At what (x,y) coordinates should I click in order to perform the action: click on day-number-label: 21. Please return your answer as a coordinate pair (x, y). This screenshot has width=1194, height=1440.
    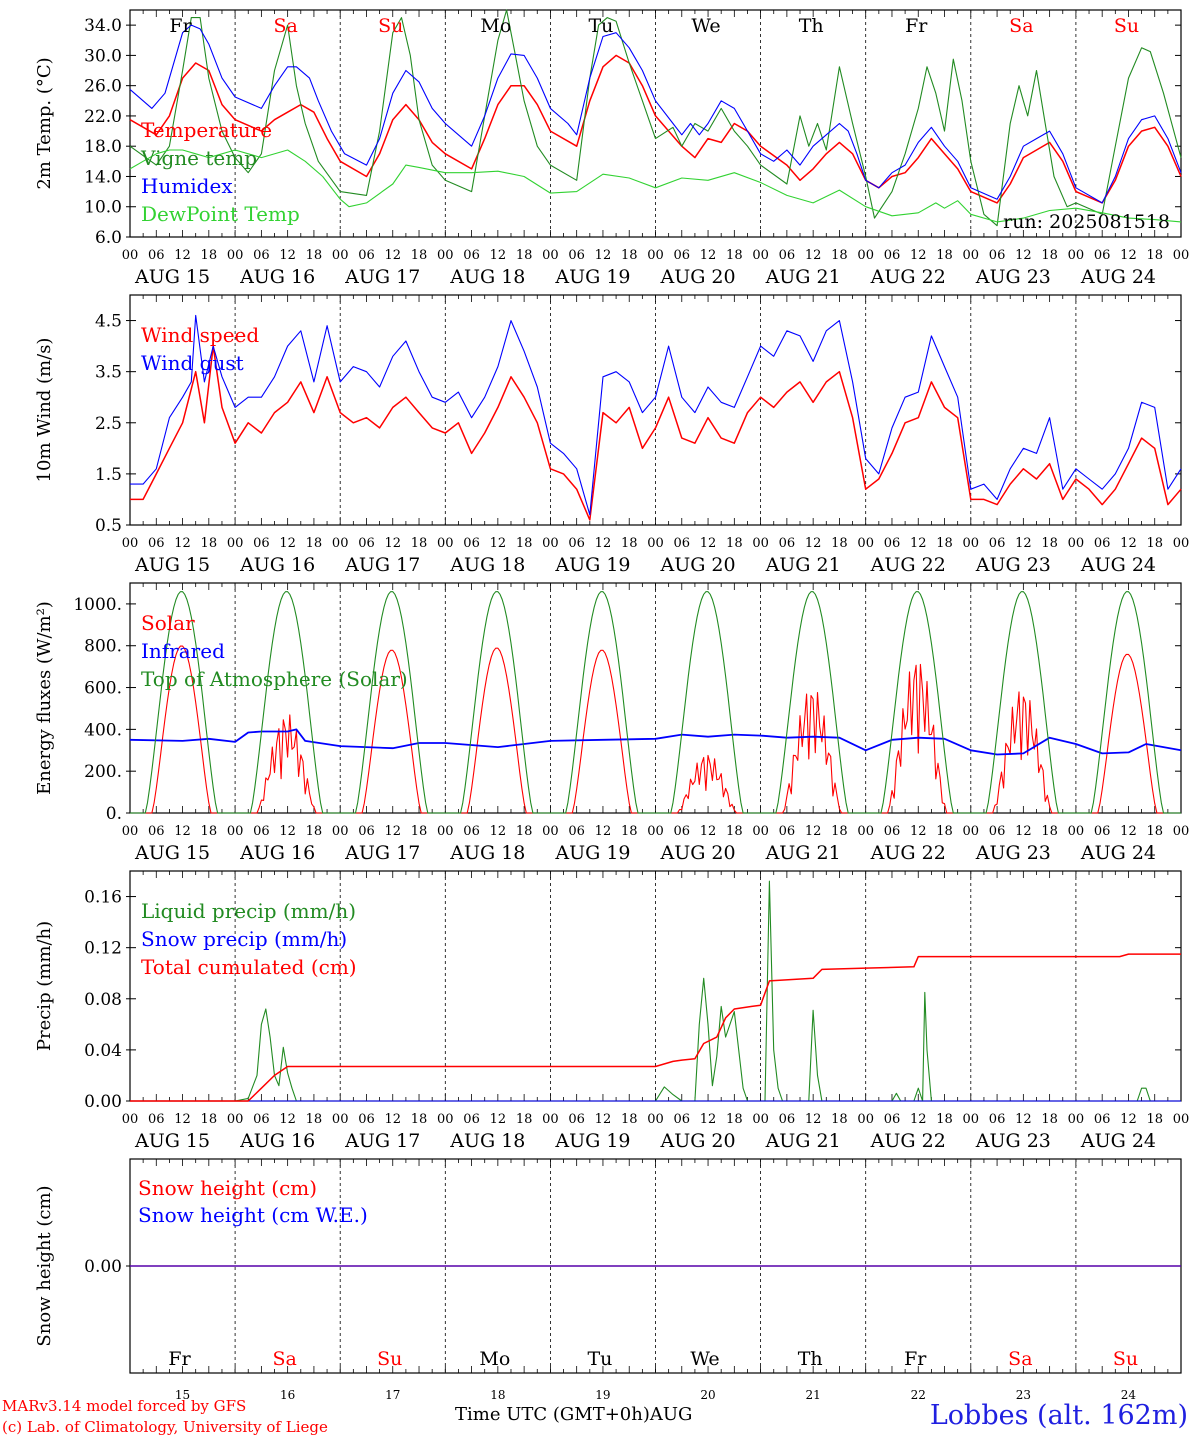
    Looking at the image, I should click on (813, 1395).